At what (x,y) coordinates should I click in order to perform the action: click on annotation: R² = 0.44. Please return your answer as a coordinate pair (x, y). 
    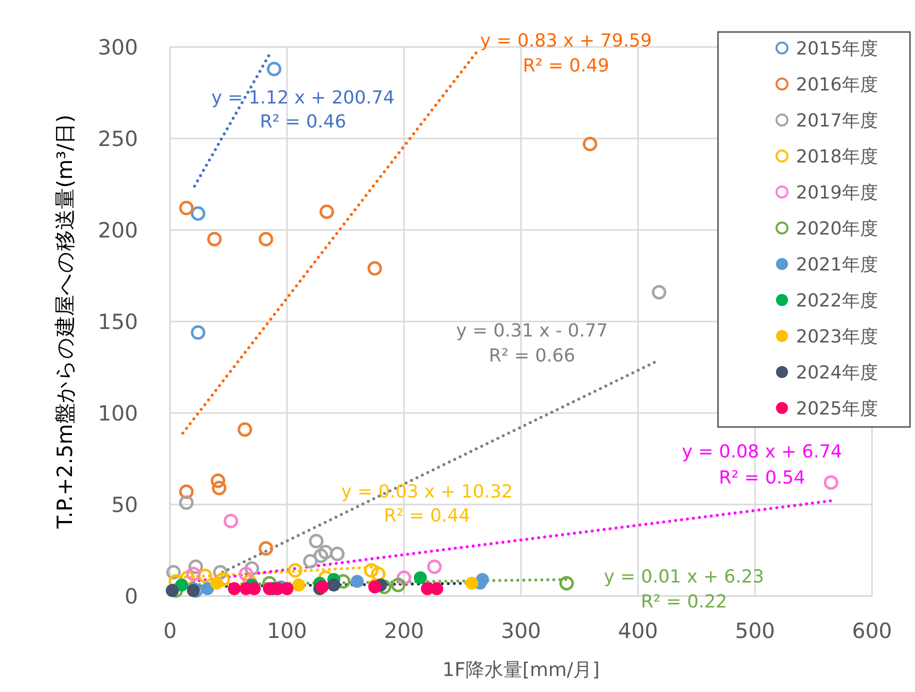
    Looking at the image, I should click on (427, 515).